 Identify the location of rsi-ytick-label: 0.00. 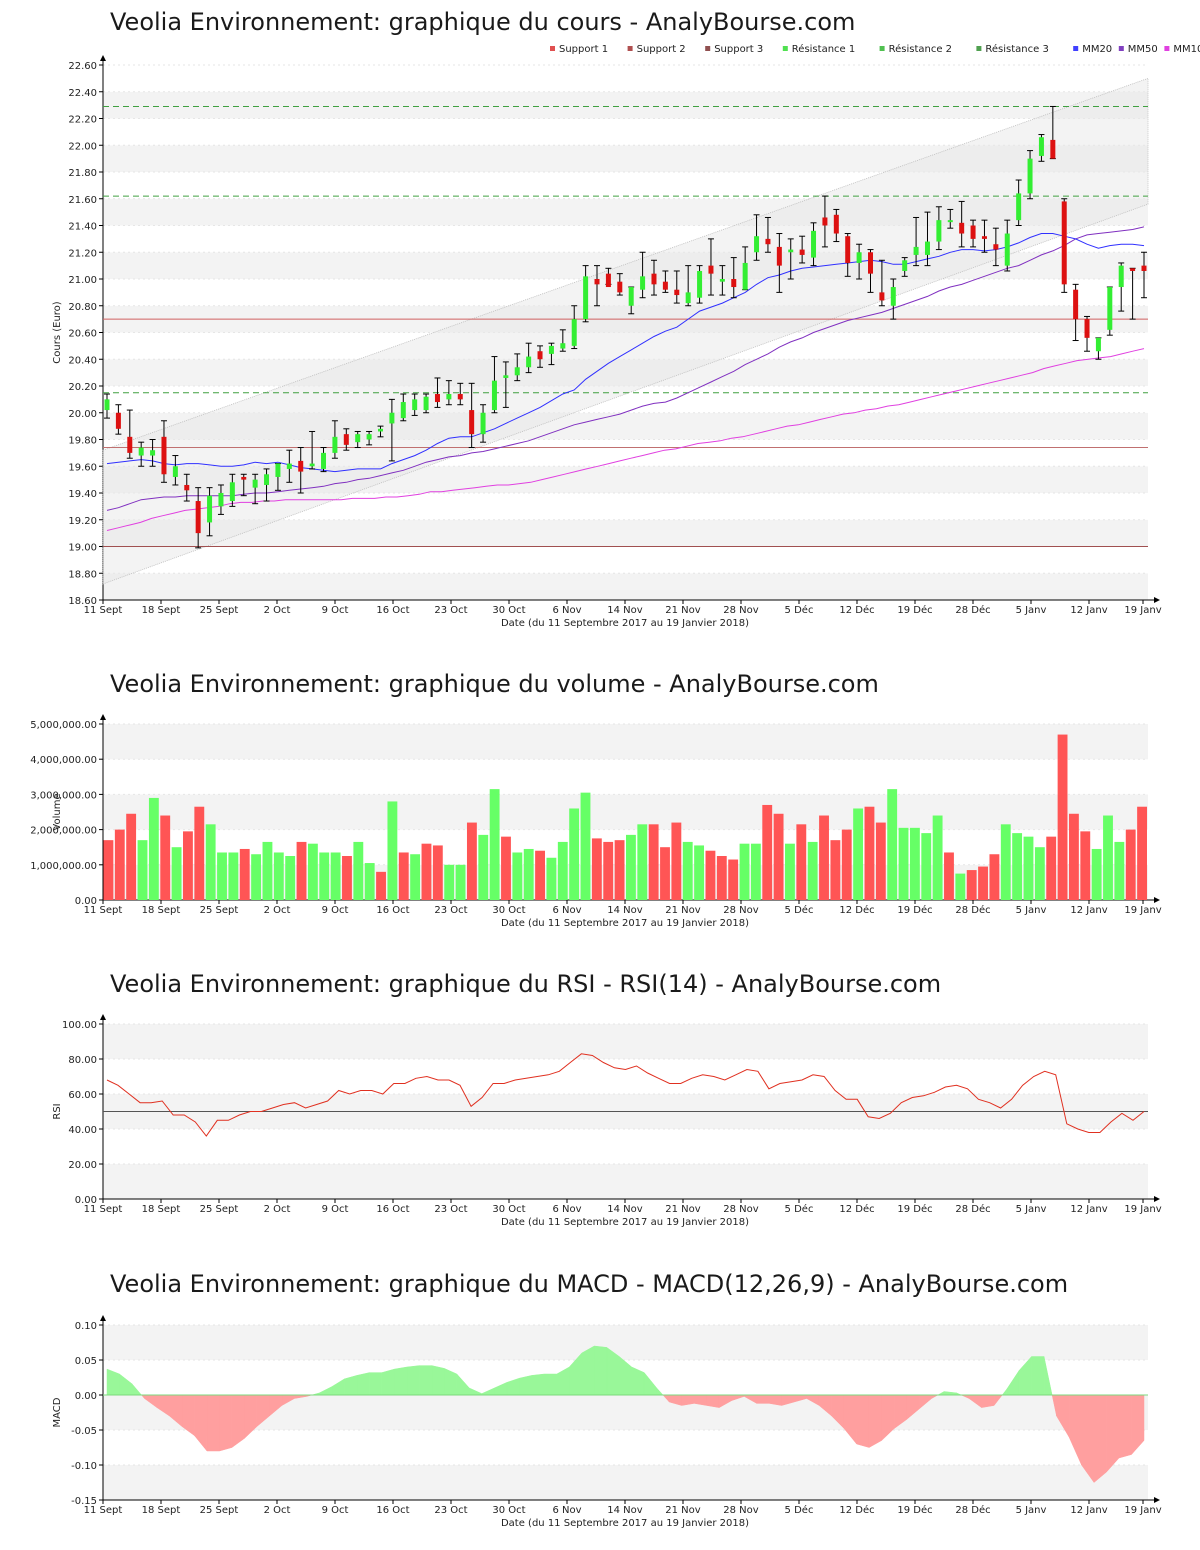
(86, 1200).